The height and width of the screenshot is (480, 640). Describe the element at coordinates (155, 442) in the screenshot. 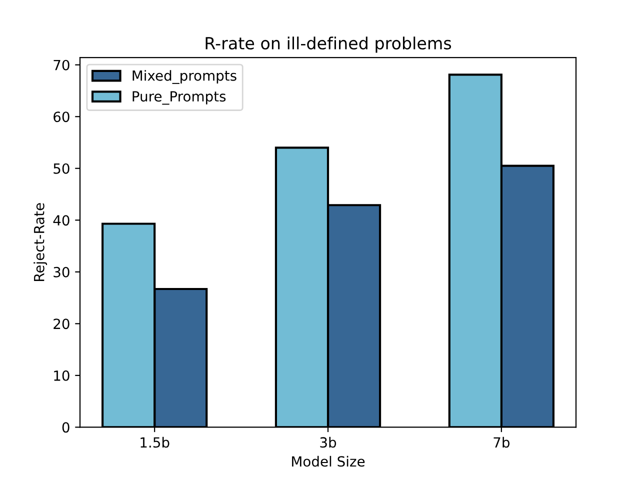

I see `x-tick-label: 1.5b` at that location.